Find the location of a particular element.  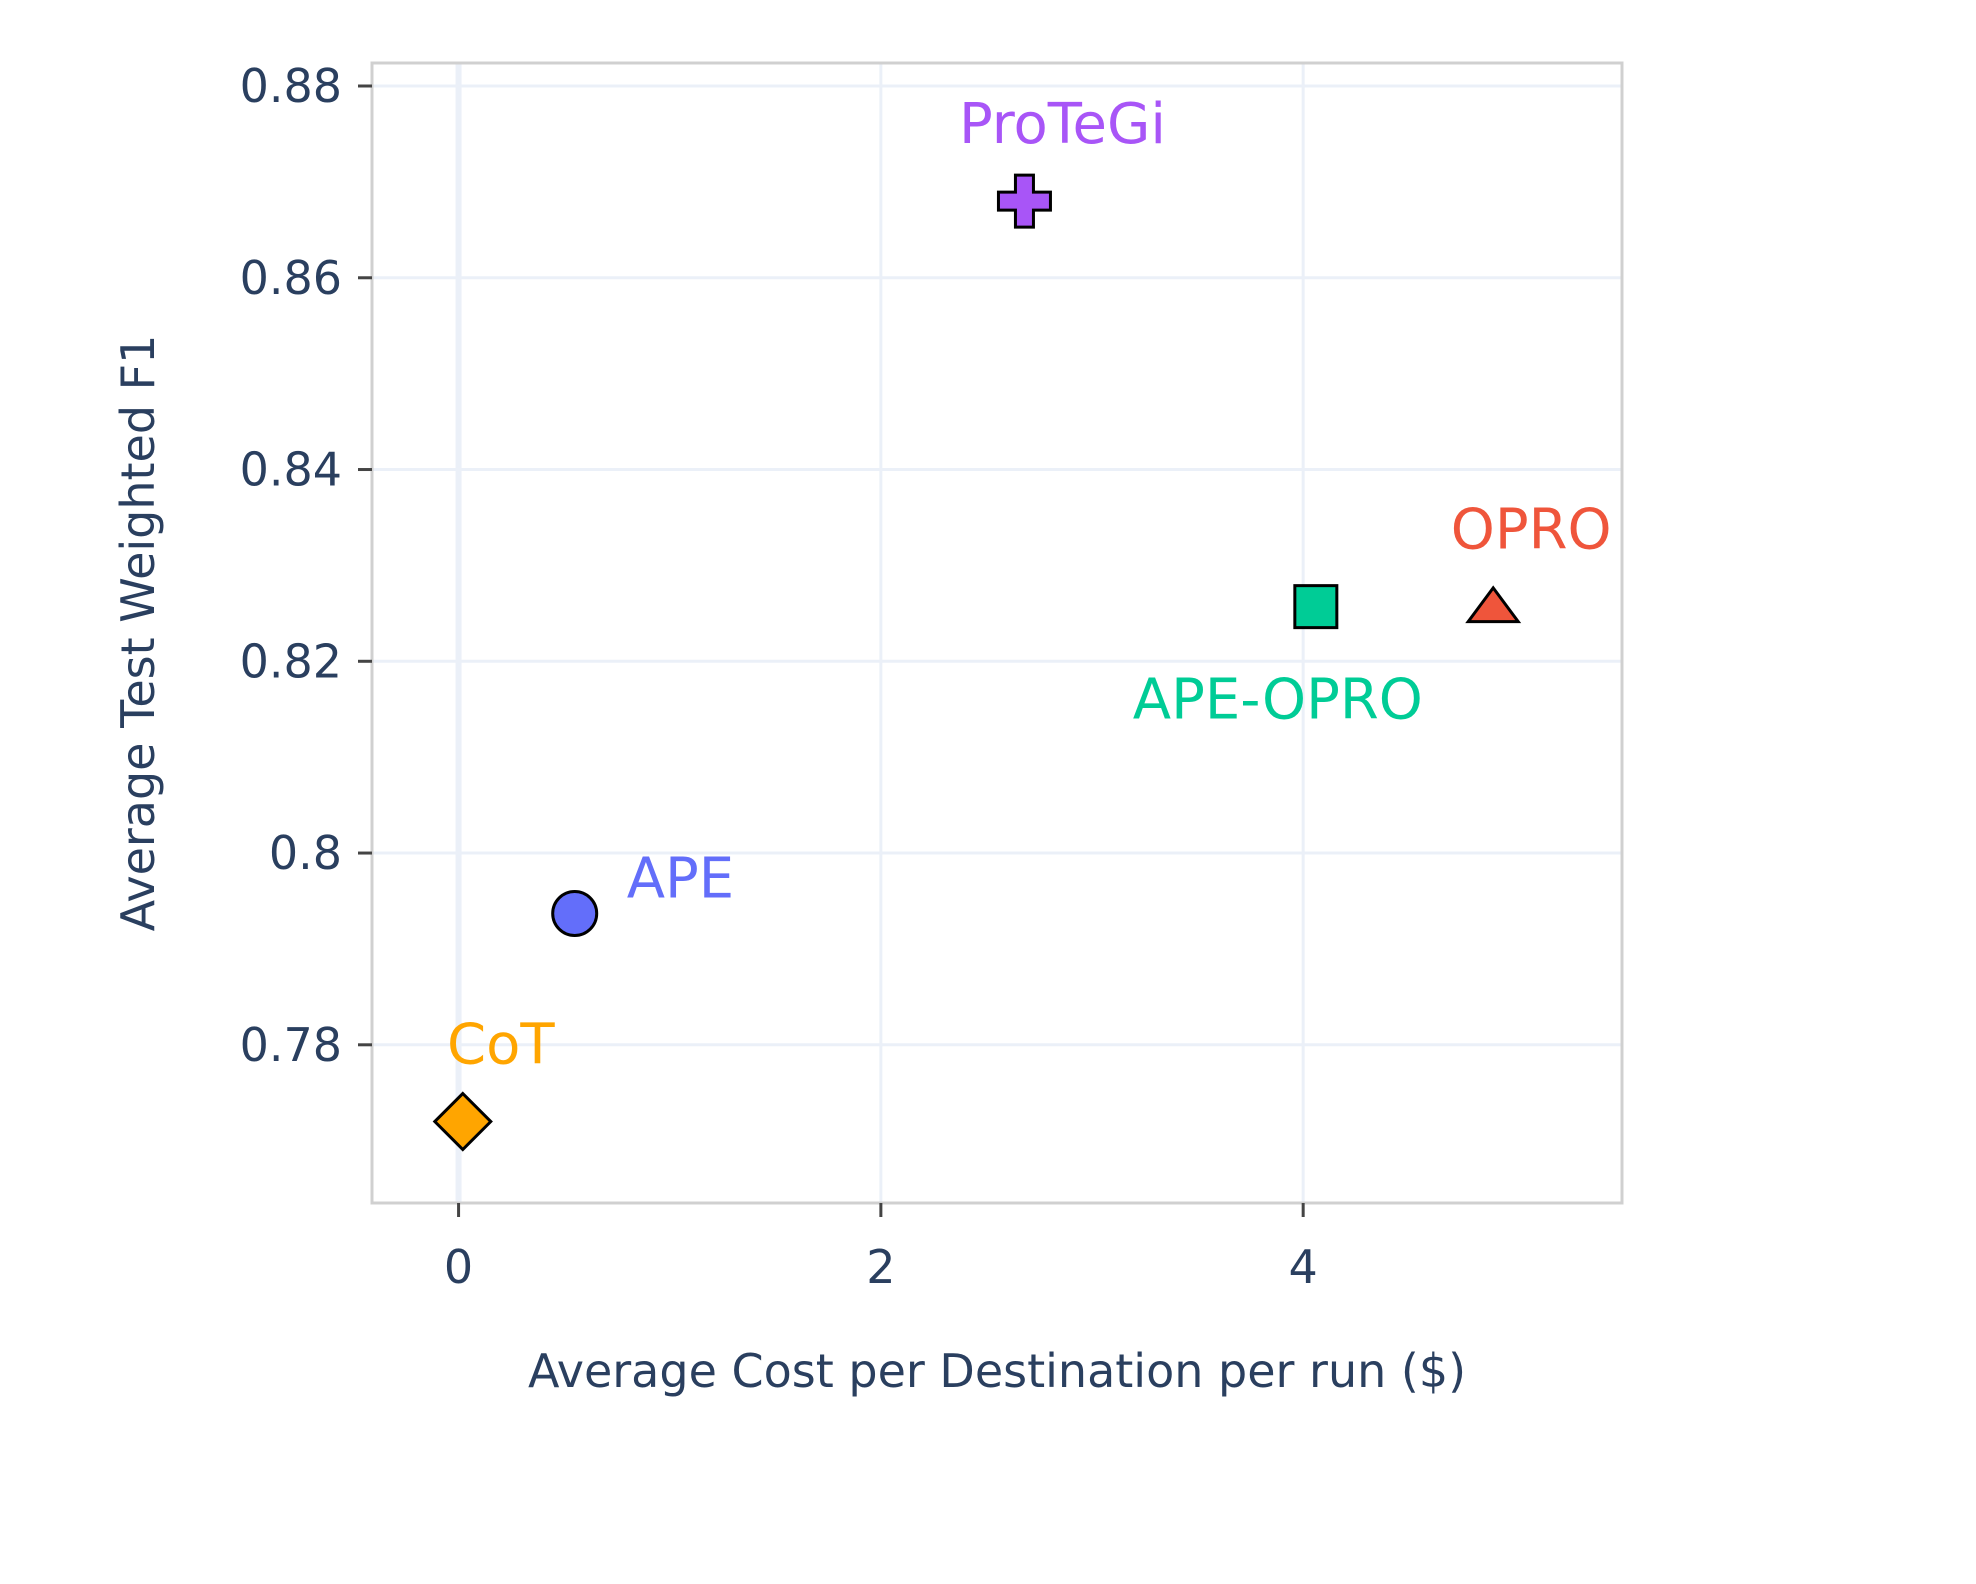

point-label-ape-opro: APE-OPRO is located at coordinates (1278, 700).